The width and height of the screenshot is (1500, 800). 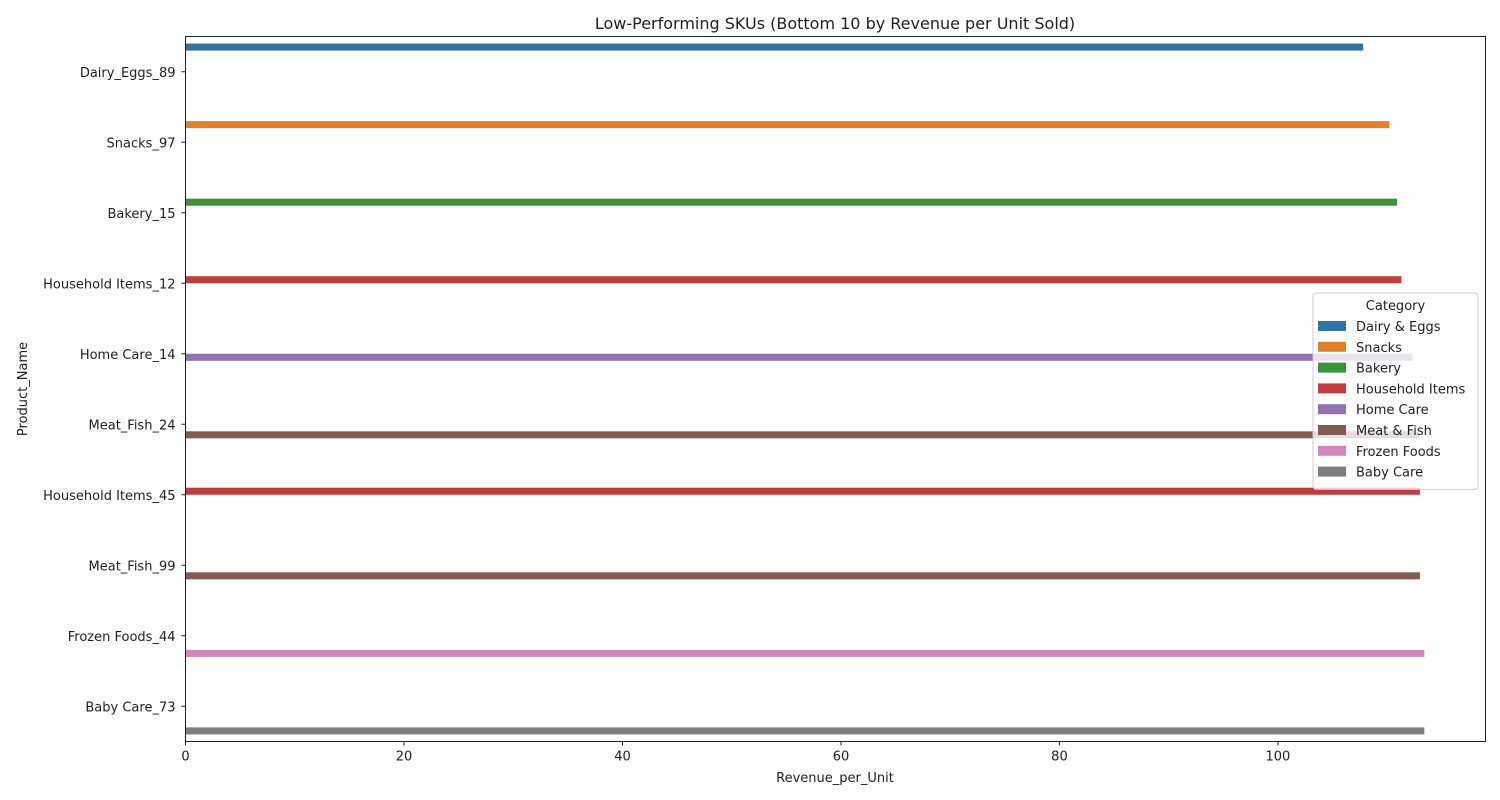 I want to click on legend-label: Home Care, so click(x=1392, y=410).